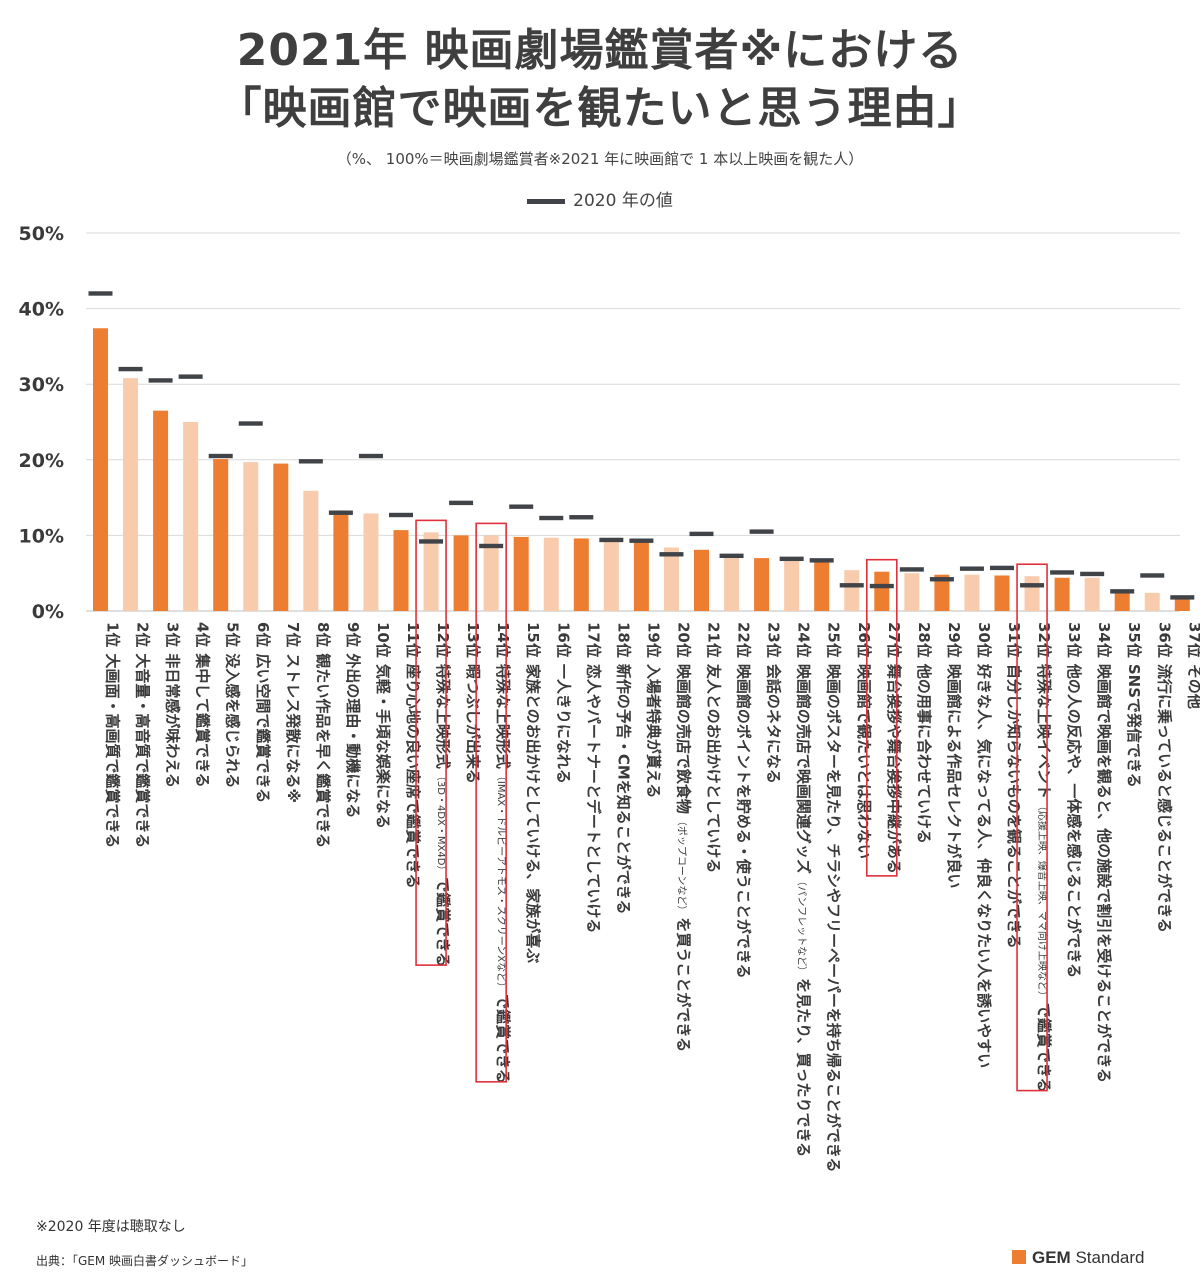 This screenshot has width=1200, height=1279. What do you see at coordinates (443, 794) in the screenshot?
I see `category-label: 12位特殊な上映形式 （3D・4DX・MX4D）で鑑賞できる` at bounding box center [443, 794].